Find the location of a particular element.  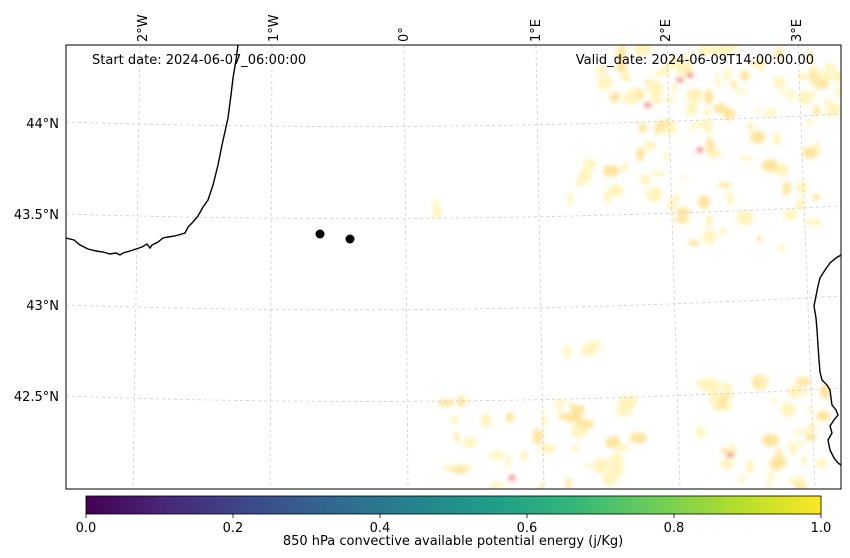

valid-date-label: Valid_date: 2024-06-09T14:00:00.00 is located at coordinates (695, 60).